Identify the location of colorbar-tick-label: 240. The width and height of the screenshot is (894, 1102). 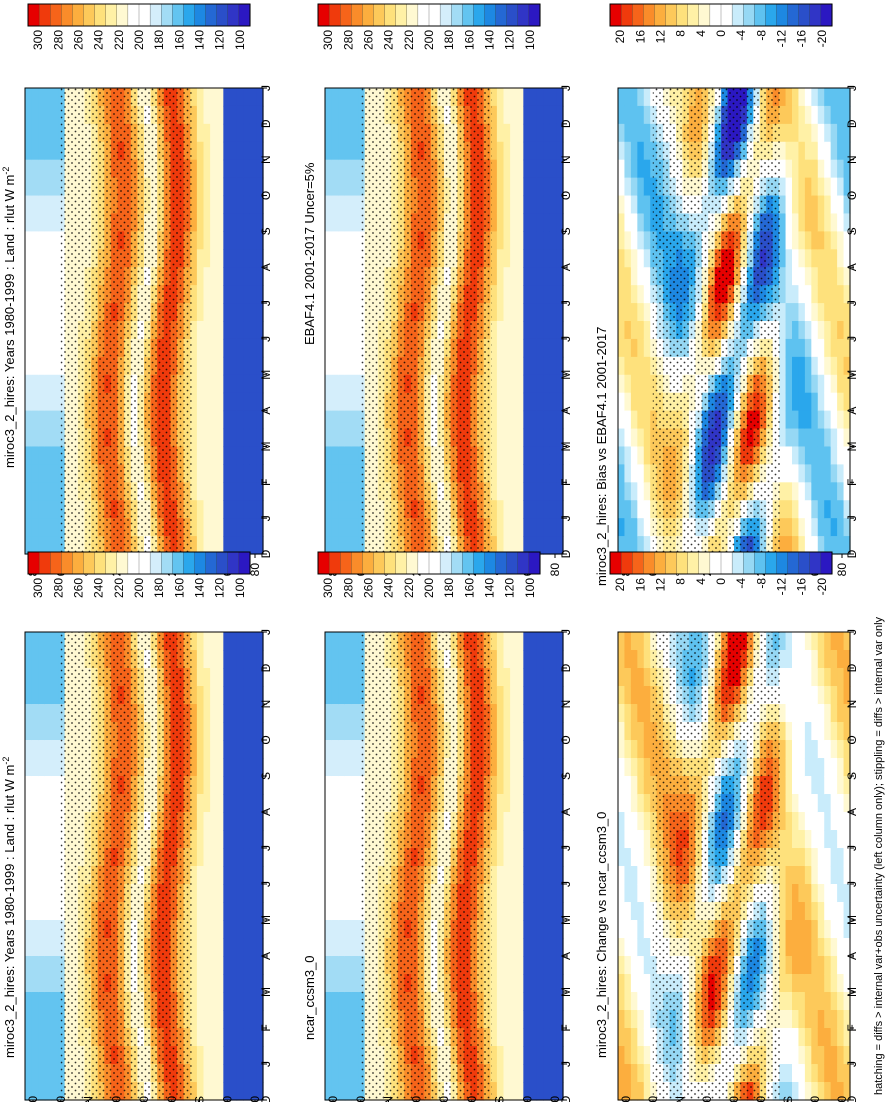
(99, 40).